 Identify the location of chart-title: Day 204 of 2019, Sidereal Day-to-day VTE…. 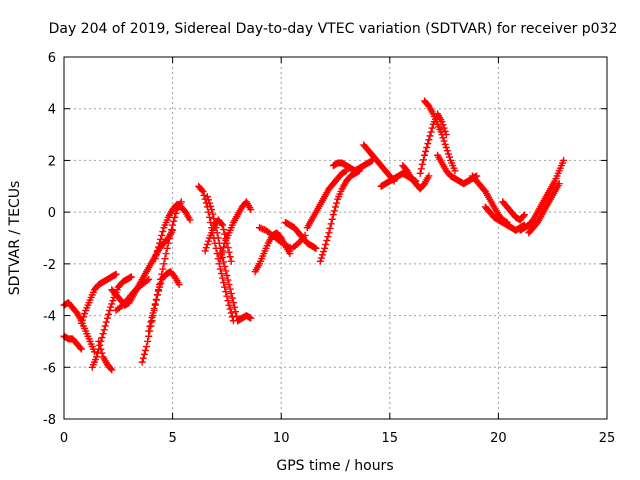
(333, 29).